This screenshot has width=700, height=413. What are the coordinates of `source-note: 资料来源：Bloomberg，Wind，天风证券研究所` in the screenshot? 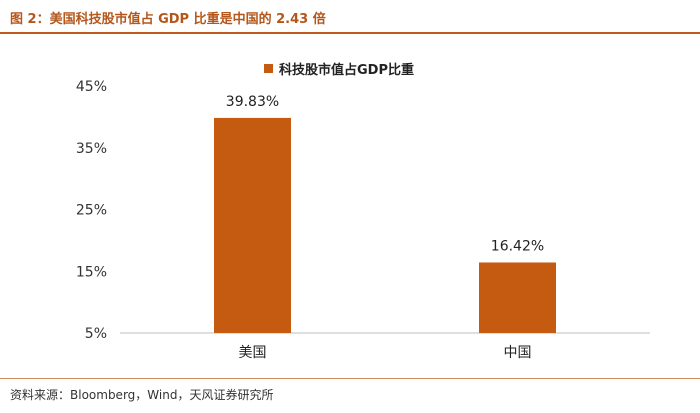 It's located at (142, 395).